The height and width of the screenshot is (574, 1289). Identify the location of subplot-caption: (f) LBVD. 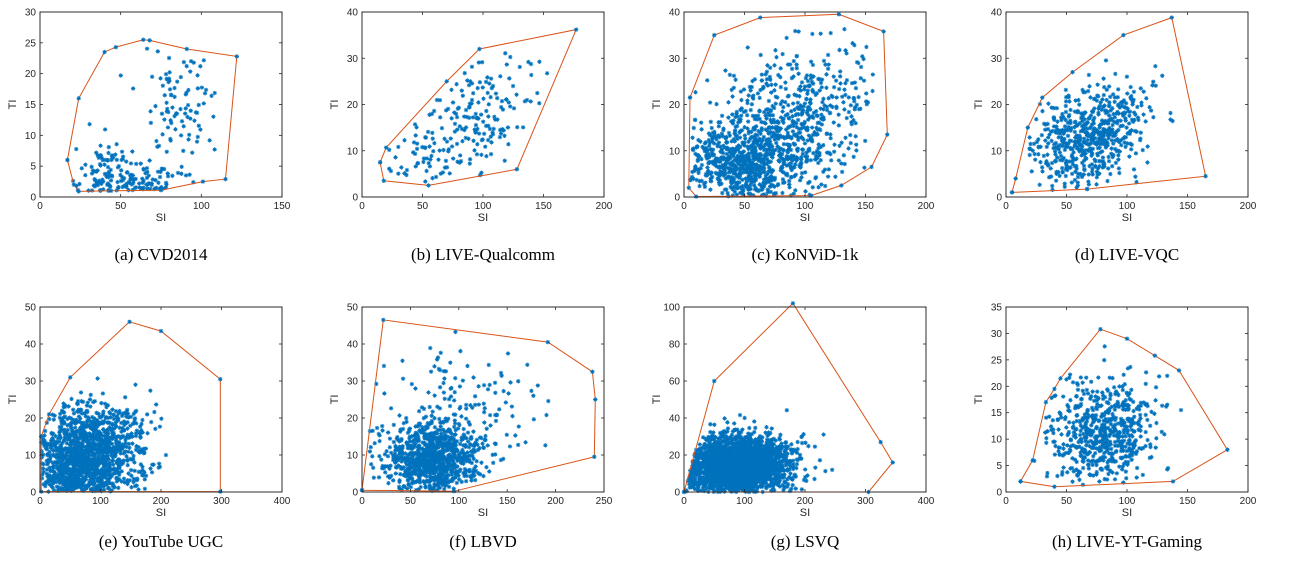
(483, 542).